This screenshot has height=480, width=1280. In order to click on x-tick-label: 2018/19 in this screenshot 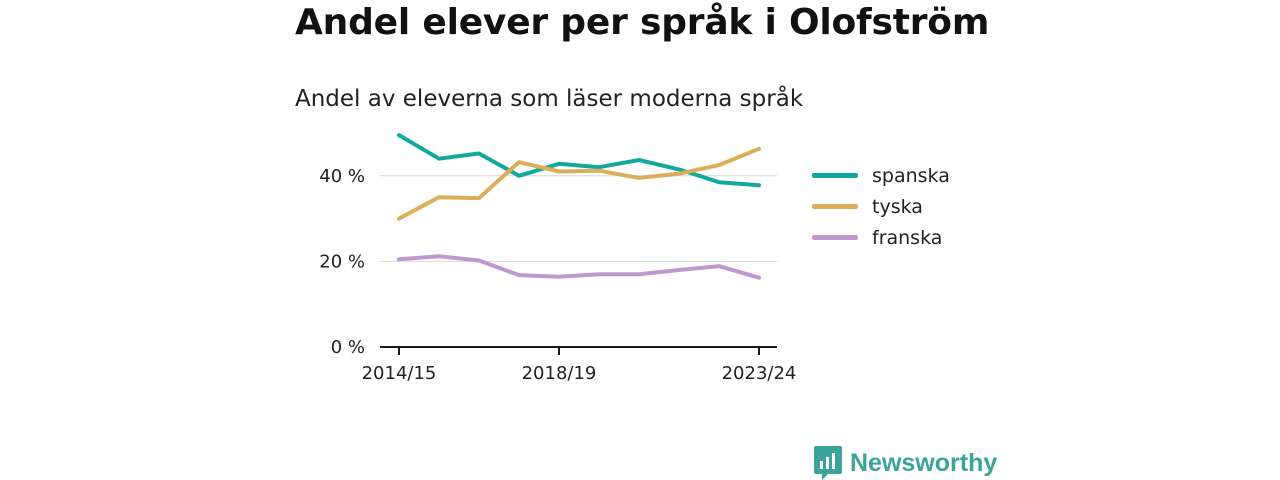, I will do `click(559, 373)`.